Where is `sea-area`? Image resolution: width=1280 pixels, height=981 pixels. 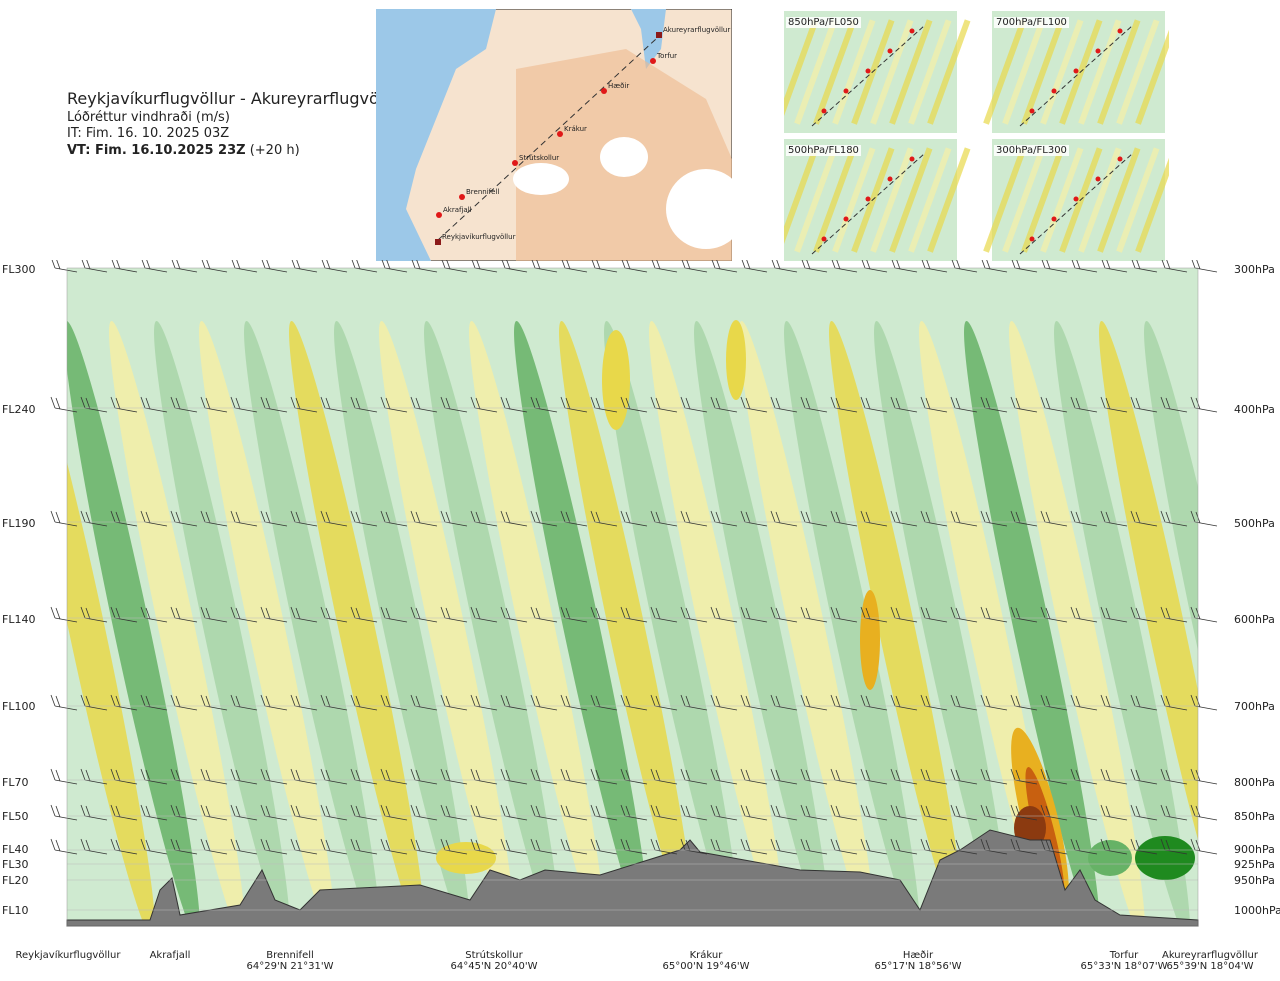
sea-area is located at coordinates (436, 135).